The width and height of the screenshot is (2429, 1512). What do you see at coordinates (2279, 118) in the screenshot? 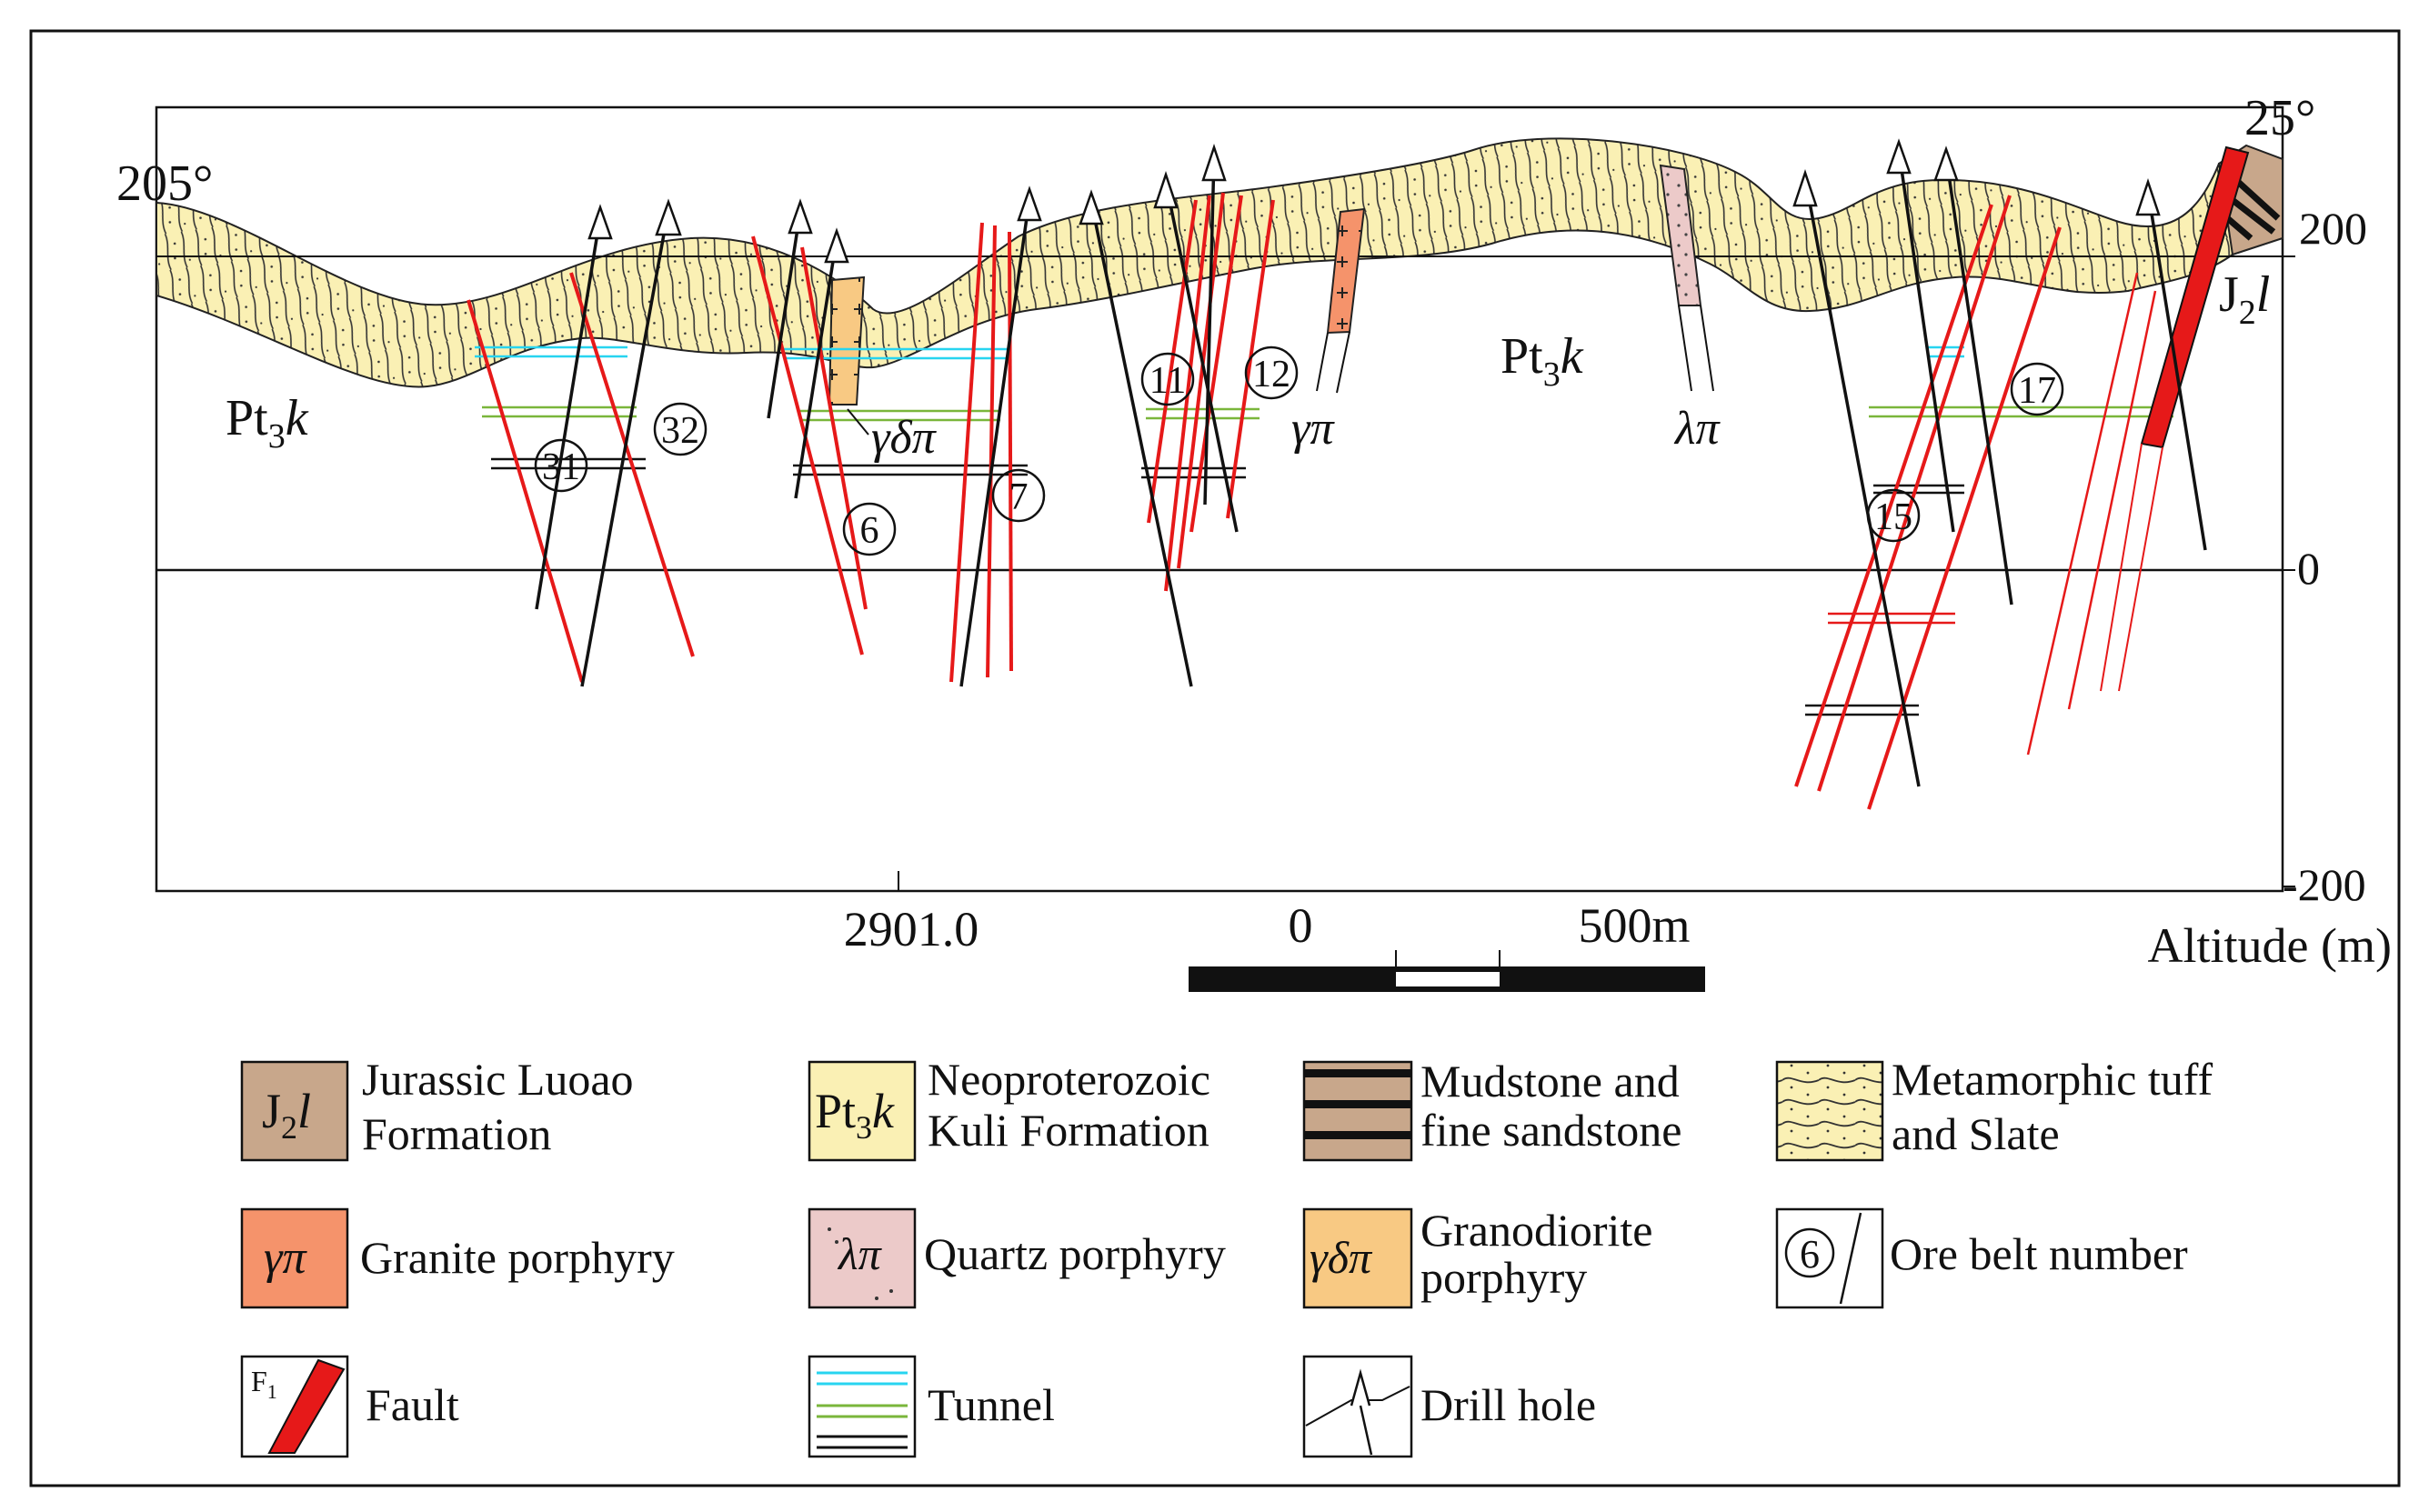
I see `bearing-right: 25°` at bounding box center [2279, 118].